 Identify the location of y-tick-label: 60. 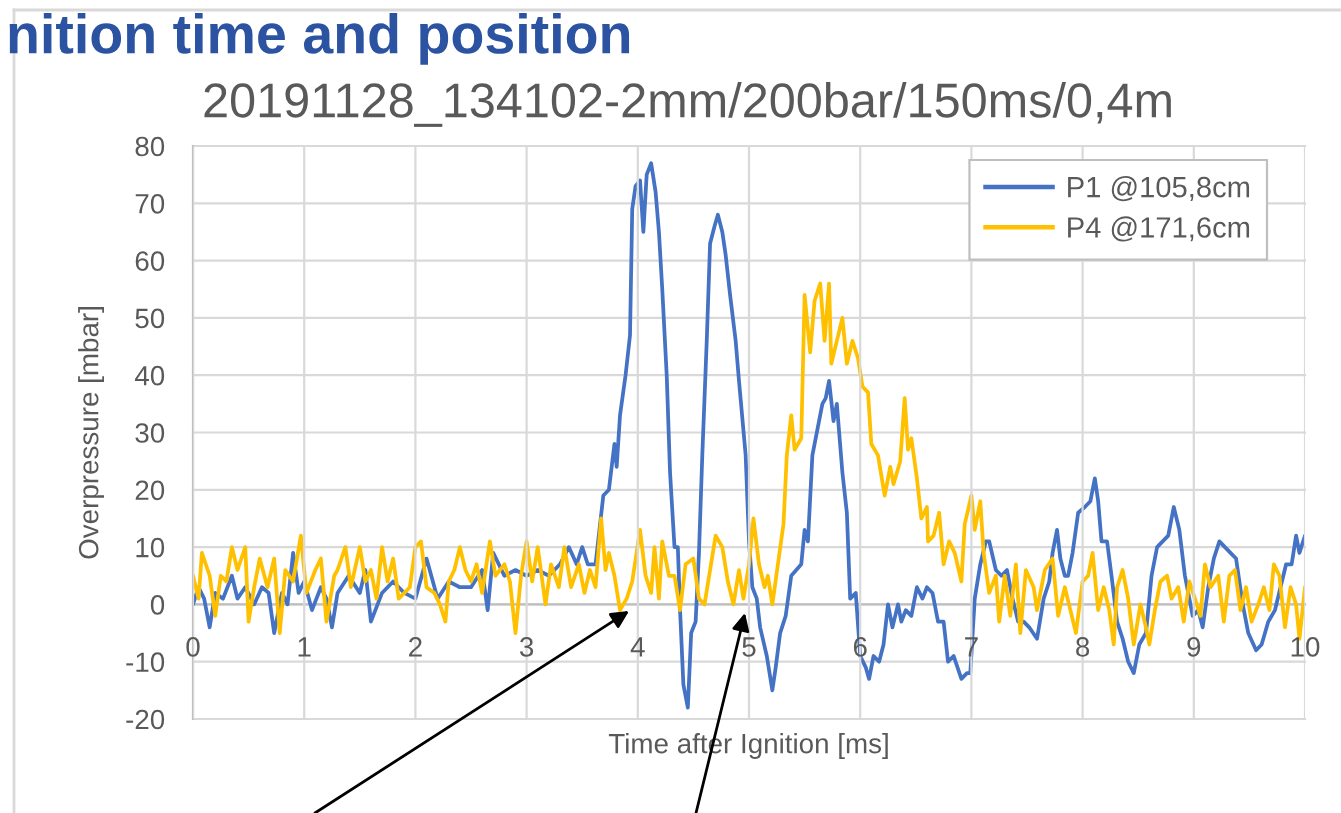
(150, 261).